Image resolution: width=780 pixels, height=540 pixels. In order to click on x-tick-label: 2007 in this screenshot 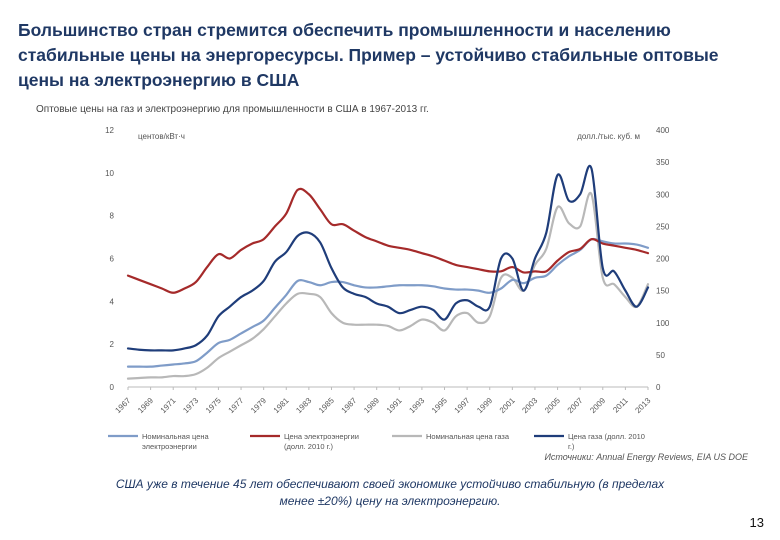, I will do `click(575, 405)`.